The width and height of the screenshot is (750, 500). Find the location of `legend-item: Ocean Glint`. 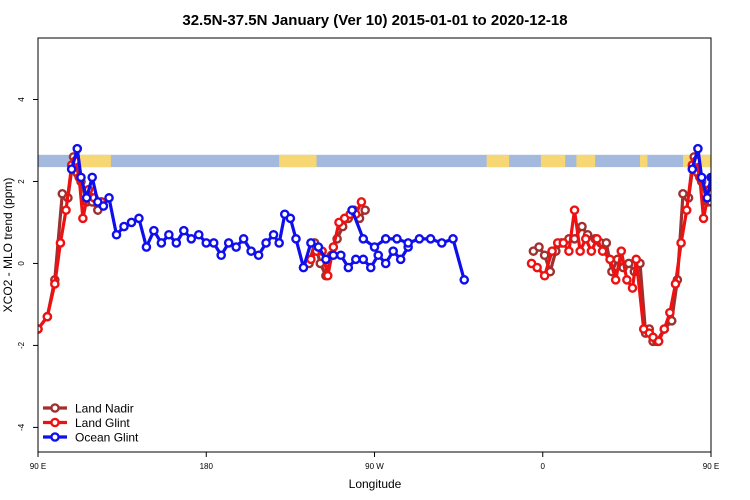

legend-item: Ocean Glint is located at coordinates (91, 438).